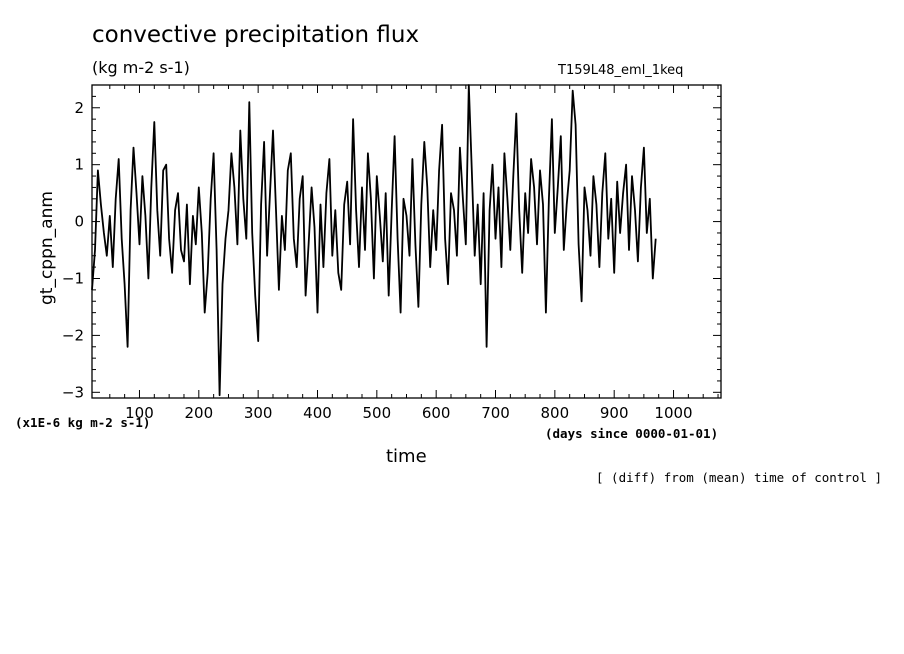 The height and width of the screenshot is (654, 904). What do you see at coordinates (83, 422) in the screenshot?
I see `y-scale-note: (x1E-6 kg m-2 s-1)` at bounding box center [83, 422].